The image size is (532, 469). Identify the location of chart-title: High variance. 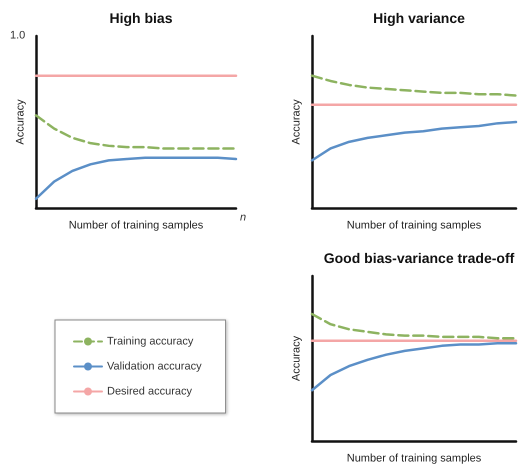
(419, 18).